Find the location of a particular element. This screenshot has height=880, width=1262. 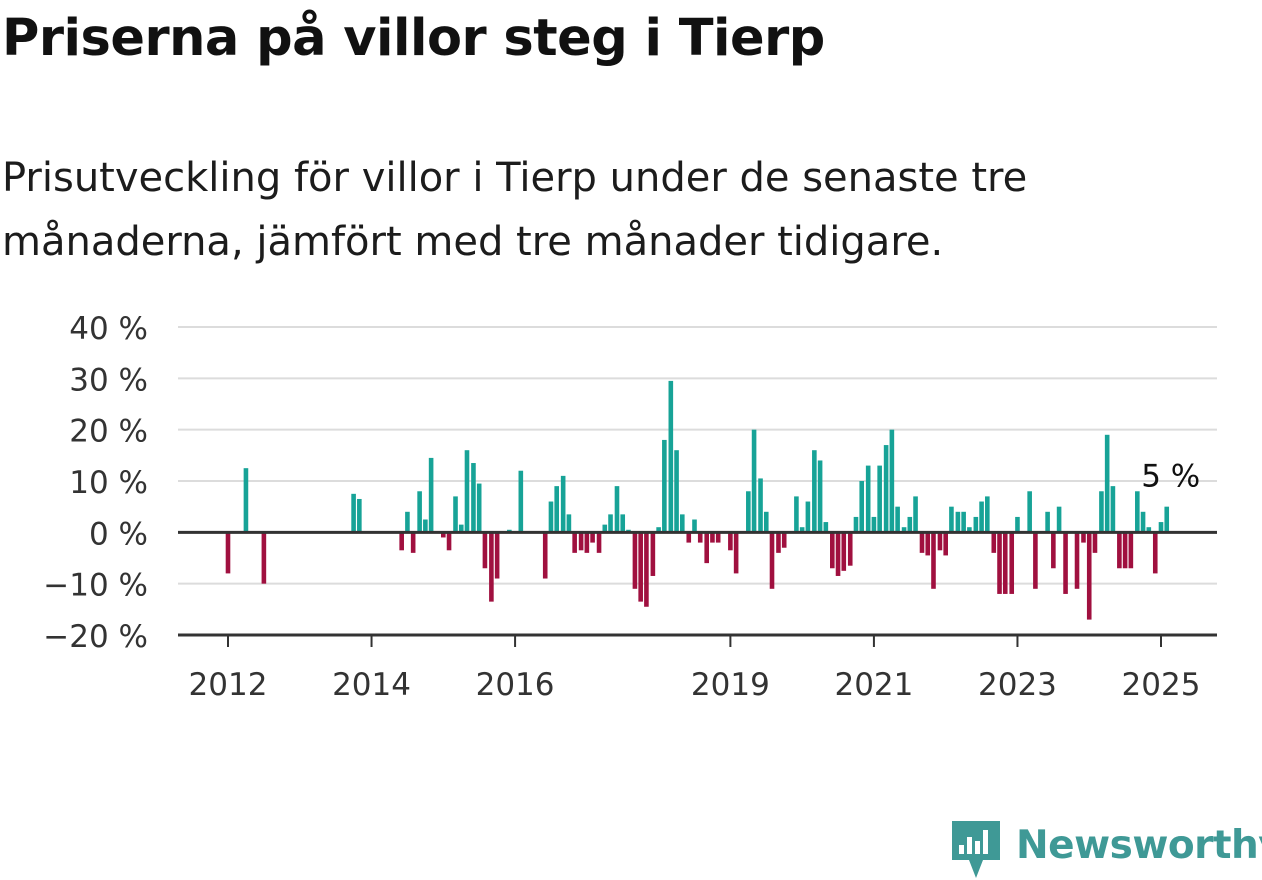

x-tick-label: 2021 is located at coordinates (873, 685).